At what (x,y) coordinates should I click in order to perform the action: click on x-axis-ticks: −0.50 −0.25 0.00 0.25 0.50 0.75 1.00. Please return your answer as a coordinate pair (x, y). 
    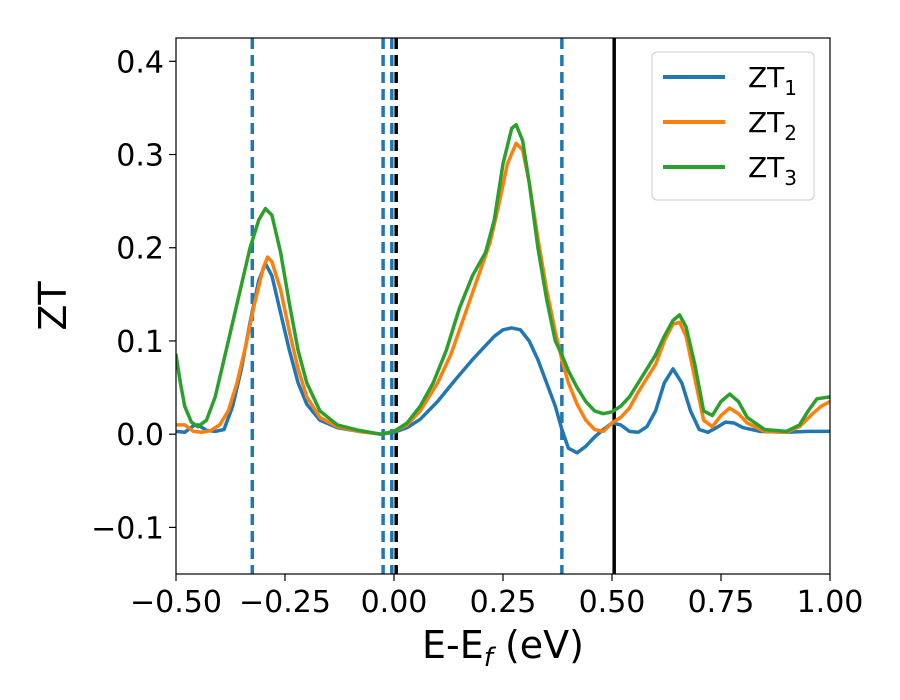
    Looking at the image, I should click on (496, 597).